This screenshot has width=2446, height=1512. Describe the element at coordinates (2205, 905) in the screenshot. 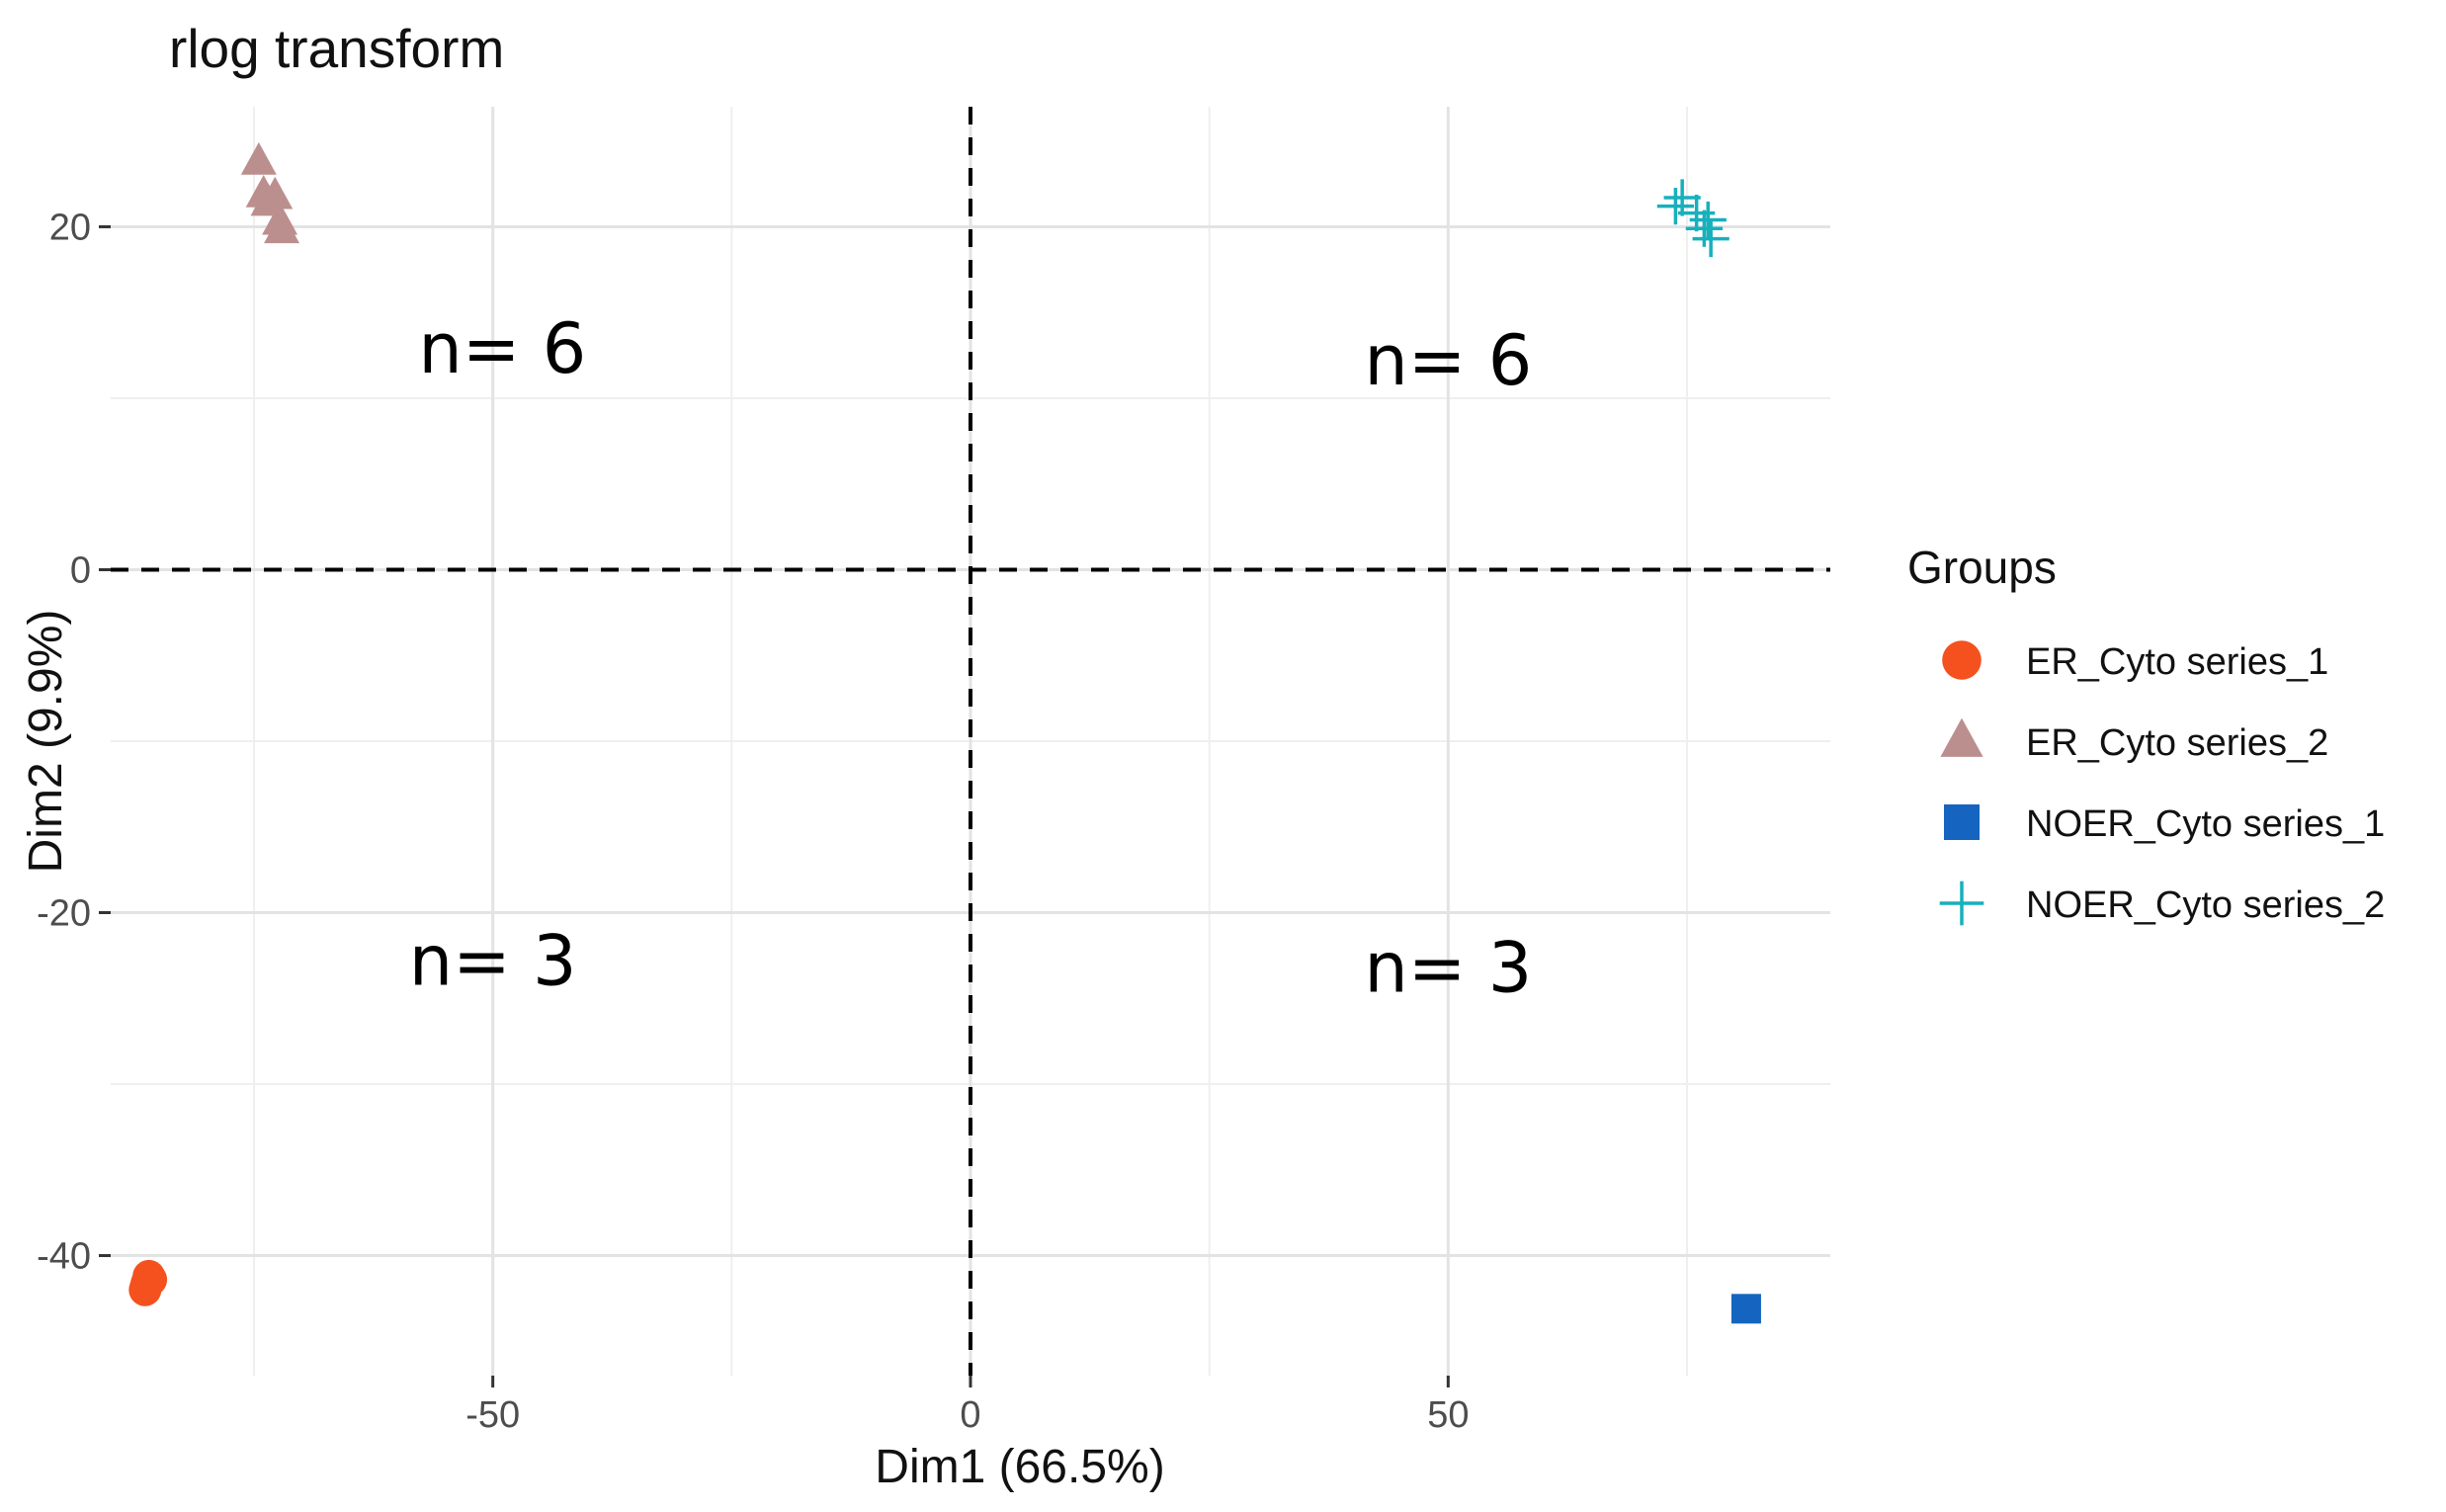

I see `legend-label-4: NOER_Cyto series_2` at that location.